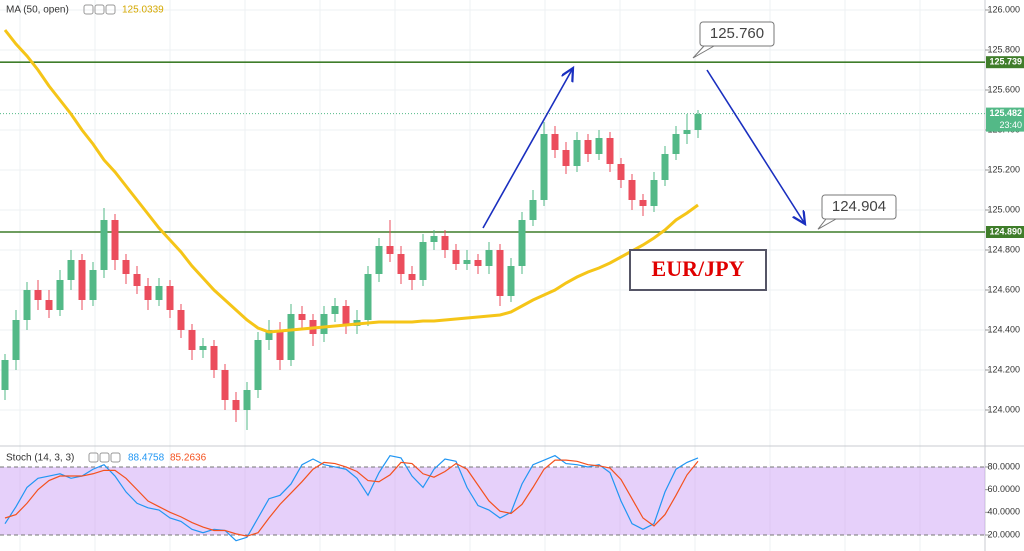  I want to click on y-tick-label: 125.200, so click(1003, 169).